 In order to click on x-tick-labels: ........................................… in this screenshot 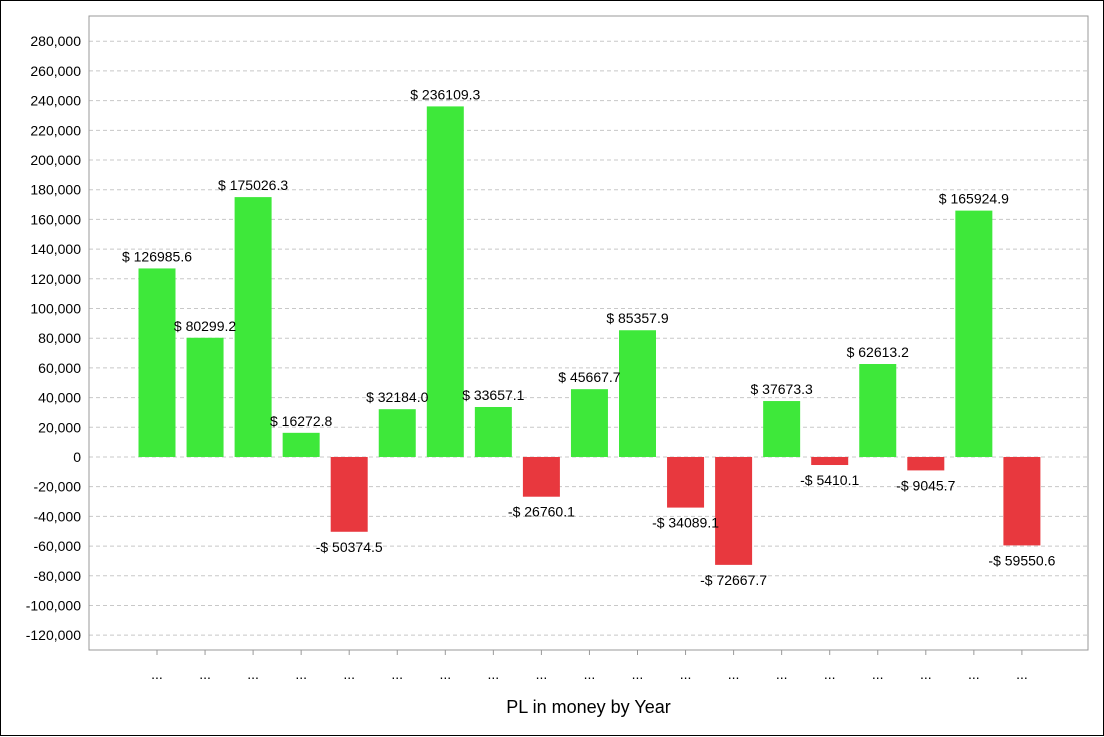, I will do `click(589, 666)`.